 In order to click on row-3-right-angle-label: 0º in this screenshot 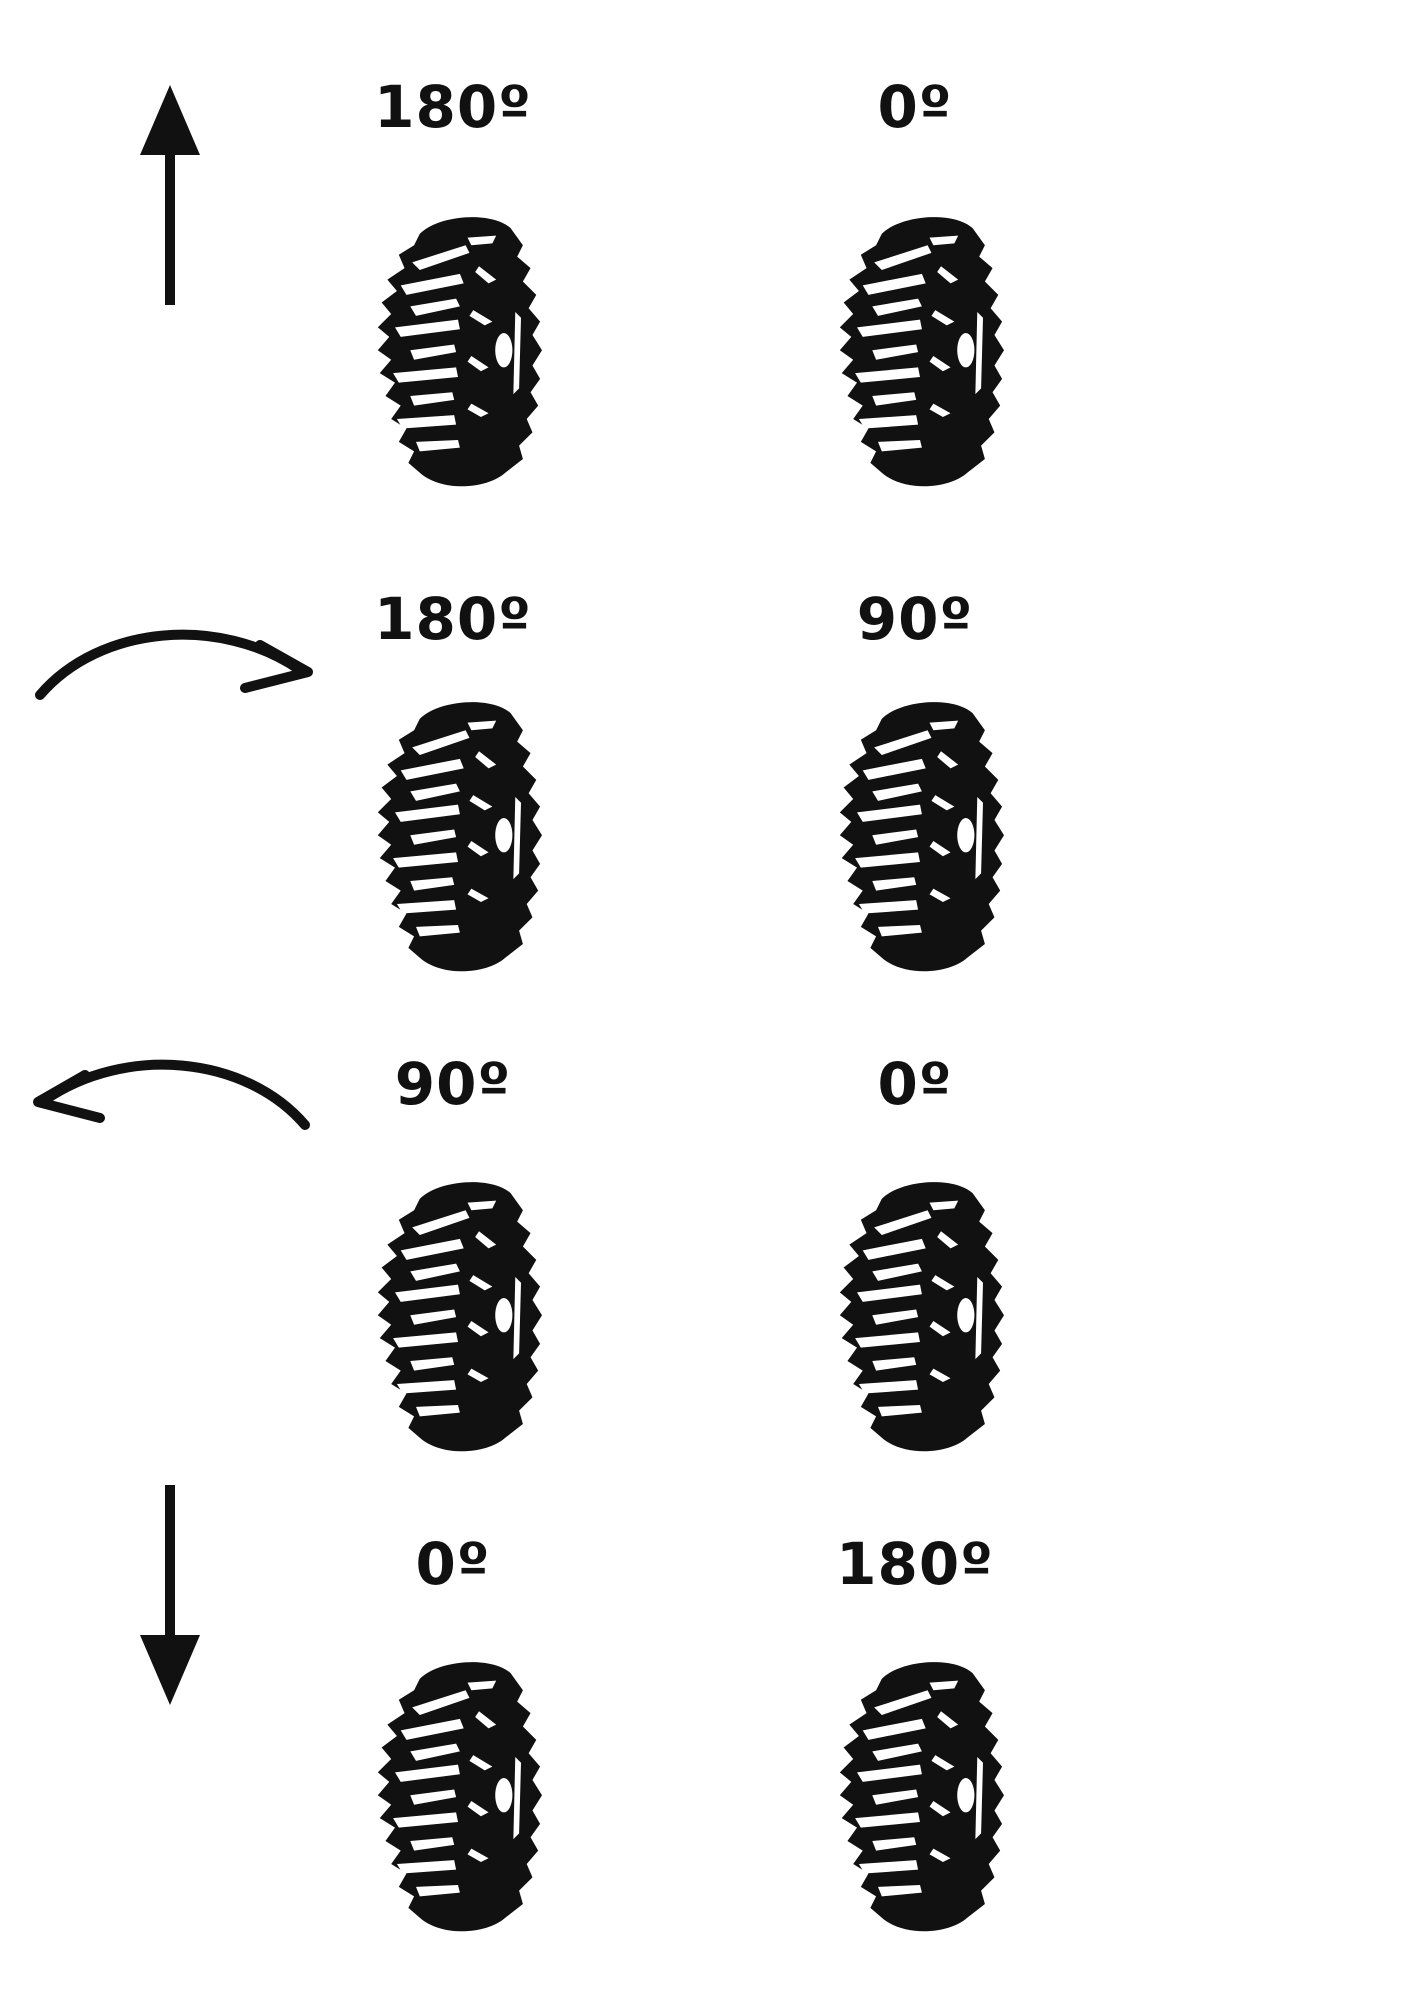, I will do `click(915, 1084)`.